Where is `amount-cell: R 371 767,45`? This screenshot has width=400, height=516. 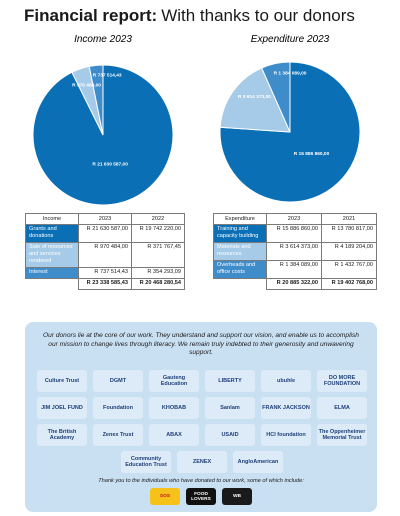
amount-cell: R 371 767,45 is located at coordinates (158, 254).